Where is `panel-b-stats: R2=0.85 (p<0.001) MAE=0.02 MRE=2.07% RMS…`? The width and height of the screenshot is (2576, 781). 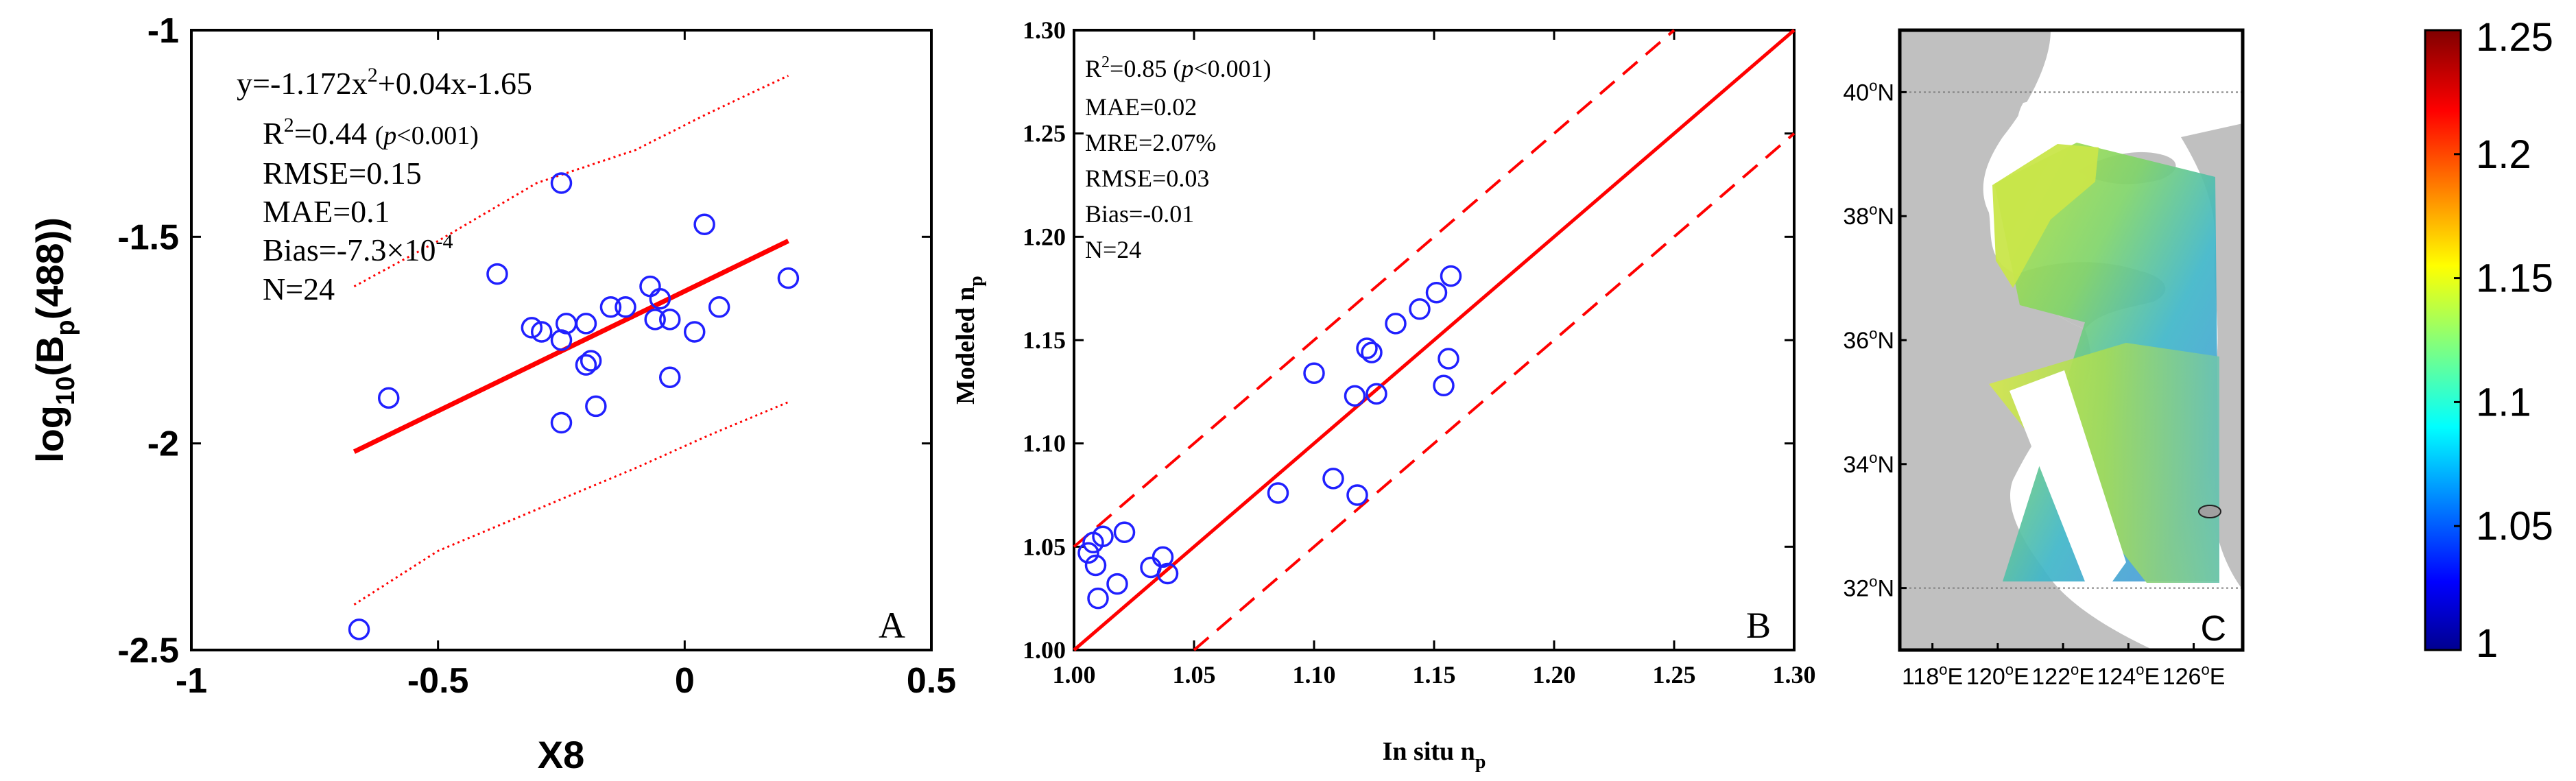 panel-b-stats: R2=0.85 (p<0.001) MAE=0.02 MRE=2.07% RMS… is located at coordinates (1178, 158).